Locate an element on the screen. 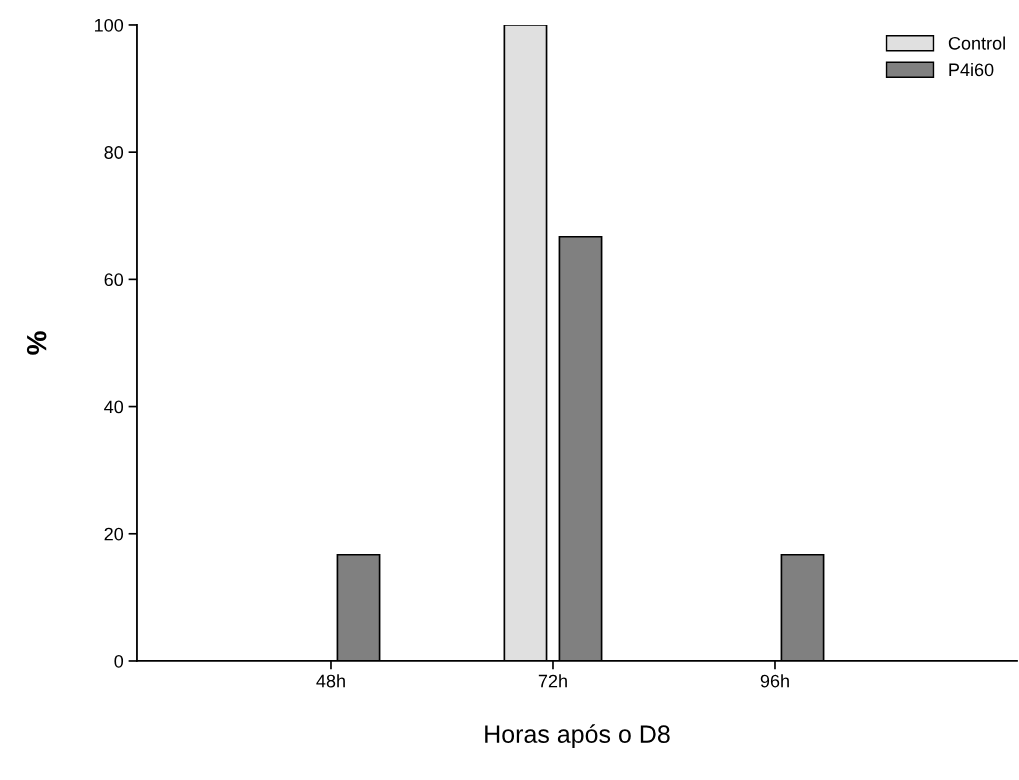 The width and height of the screenshot is (1019, 780). x-tick-label: 72h is located at coordinates (552, 681).